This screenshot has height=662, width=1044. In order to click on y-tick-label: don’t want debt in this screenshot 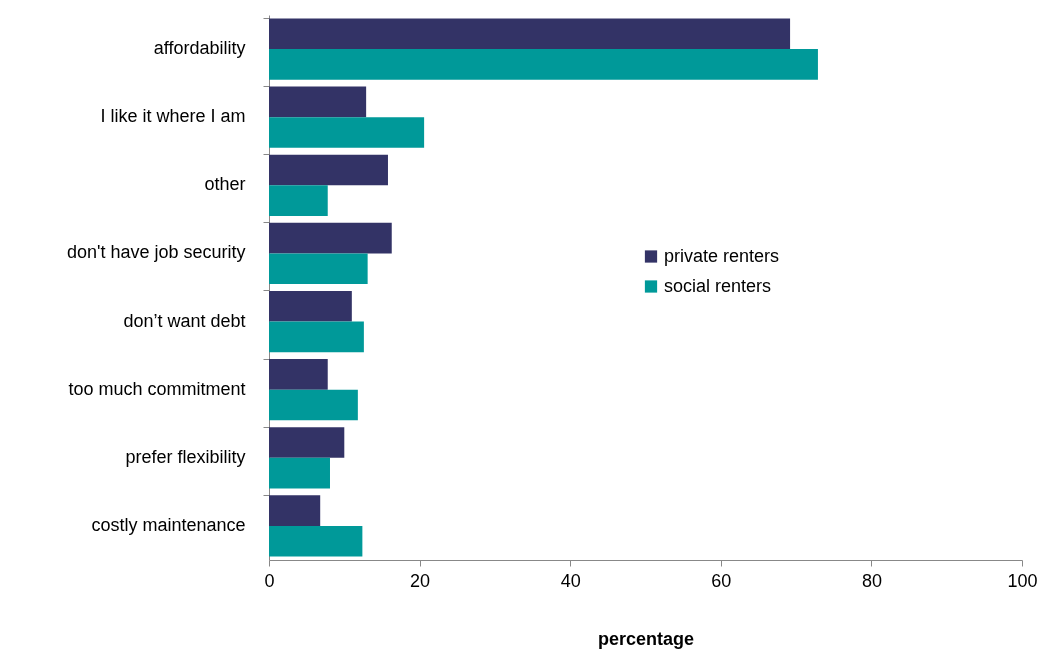, I will do `click(184, 320)`.